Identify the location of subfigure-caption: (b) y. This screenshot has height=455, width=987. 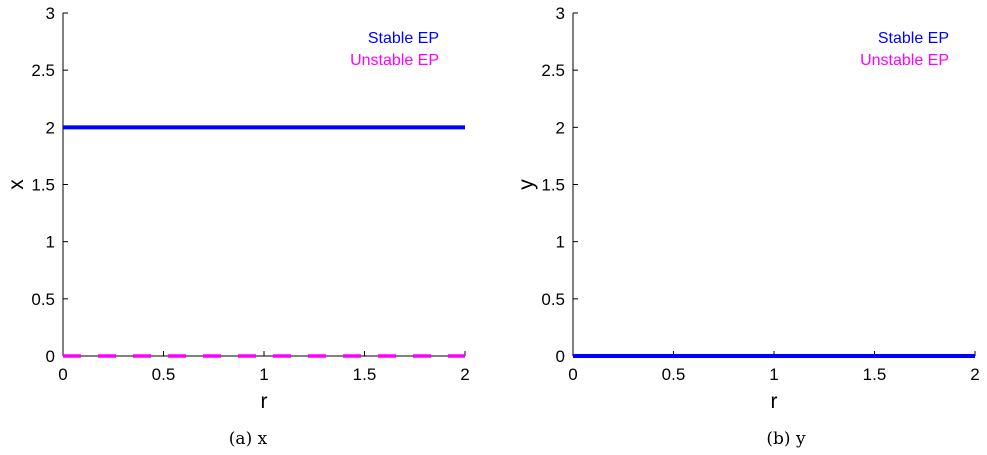
(786, 439).